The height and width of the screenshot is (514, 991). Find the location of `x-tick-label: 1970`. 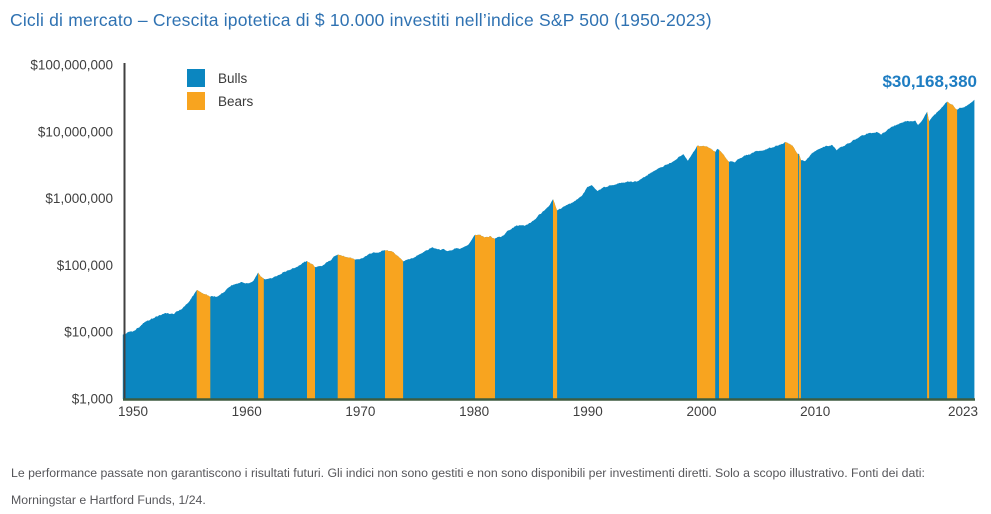

x-tick-label: 1970 is located at coordinates (360, 411).